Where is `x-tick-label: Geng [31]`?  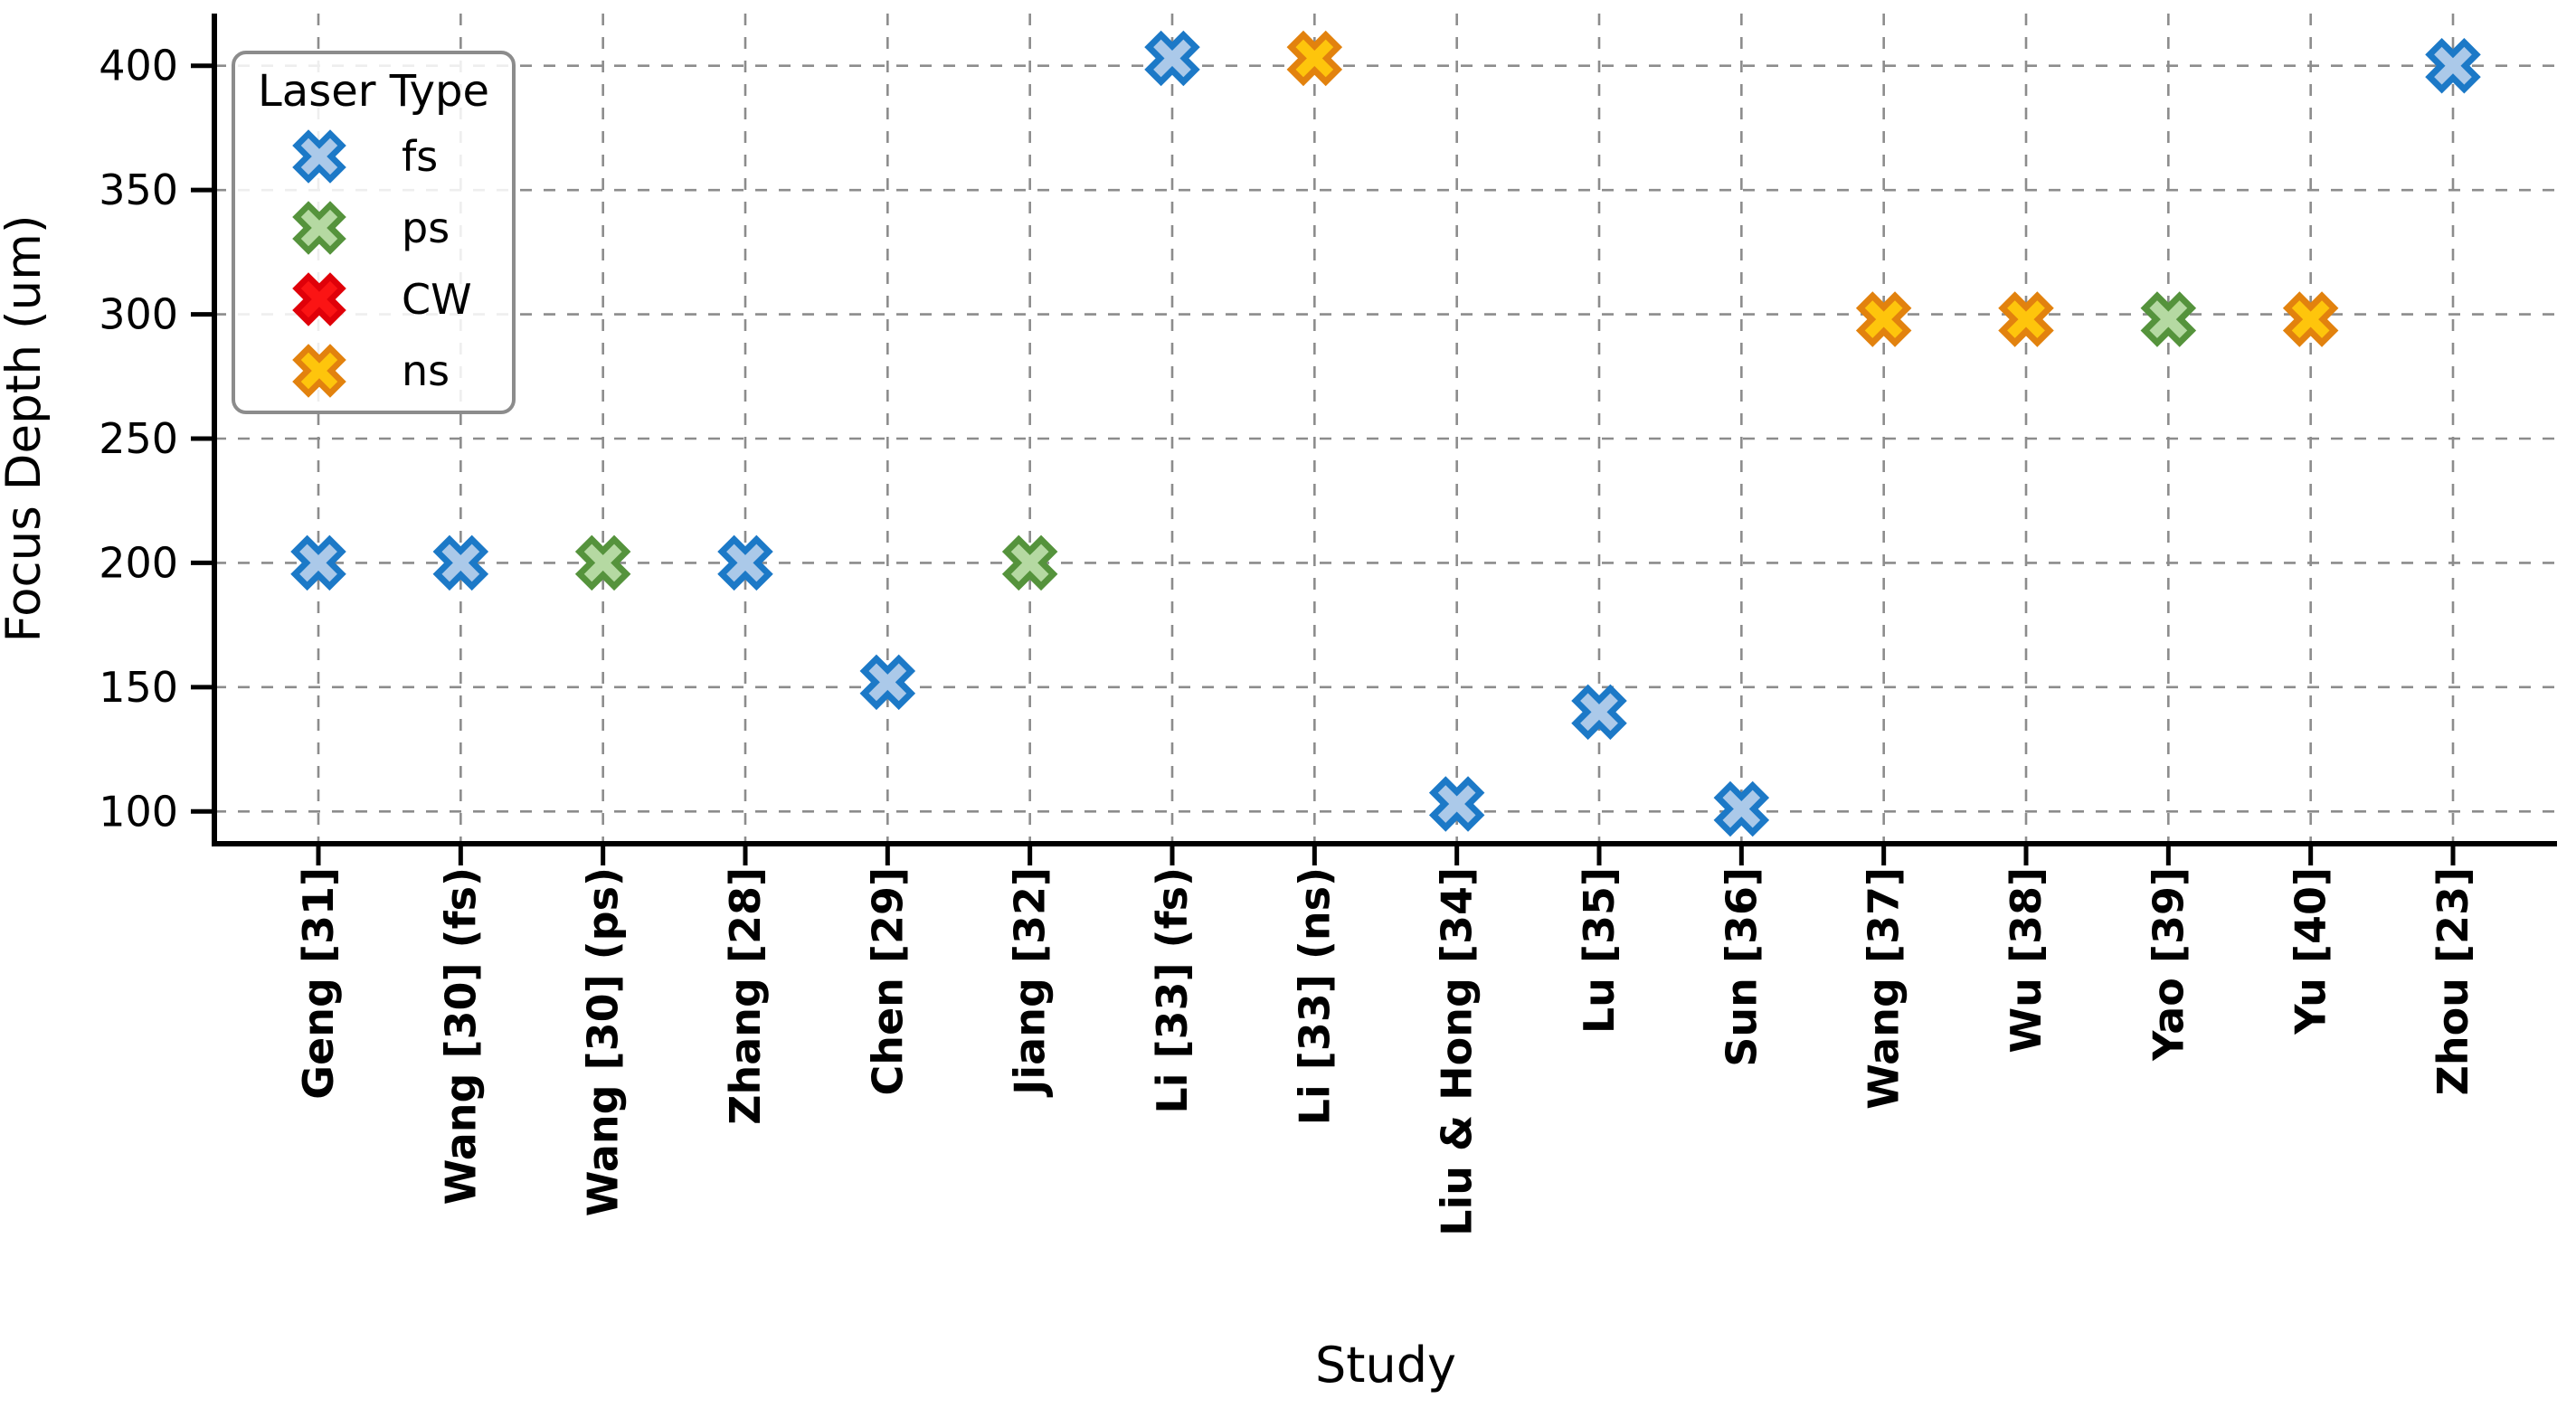 x-tick-label: Geng [31] is located at coordinates (319, 983).